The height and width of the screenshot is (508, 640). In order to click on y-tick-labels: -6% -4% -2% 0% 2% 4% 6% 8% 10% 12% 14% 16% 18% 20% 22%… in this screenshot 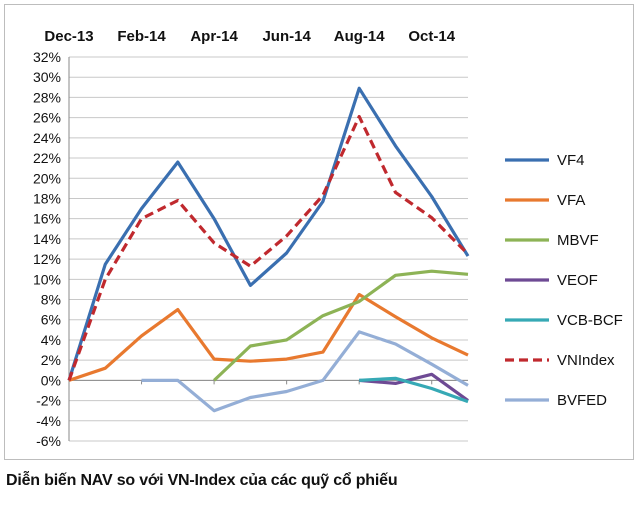, I will do `click(47, 249)`.